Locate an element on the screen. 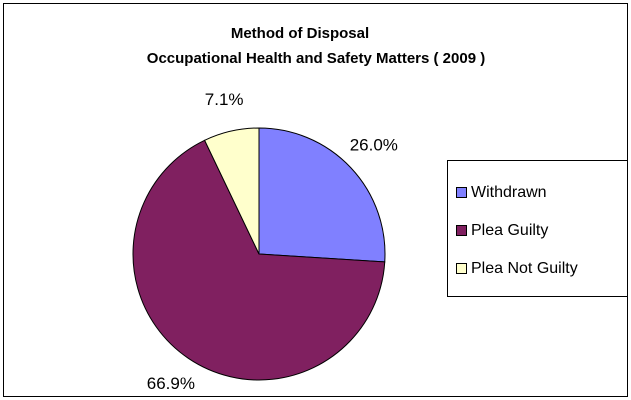  legend-box is located at coordinates (537, 228).